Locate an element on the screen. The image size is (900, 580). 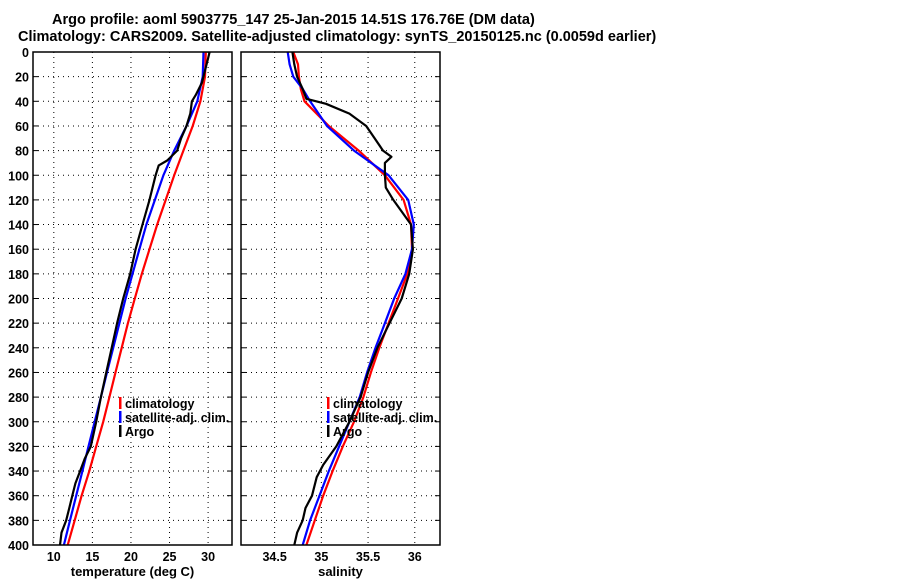
y-tick-label: 240 is located at coordinates (18, 349).